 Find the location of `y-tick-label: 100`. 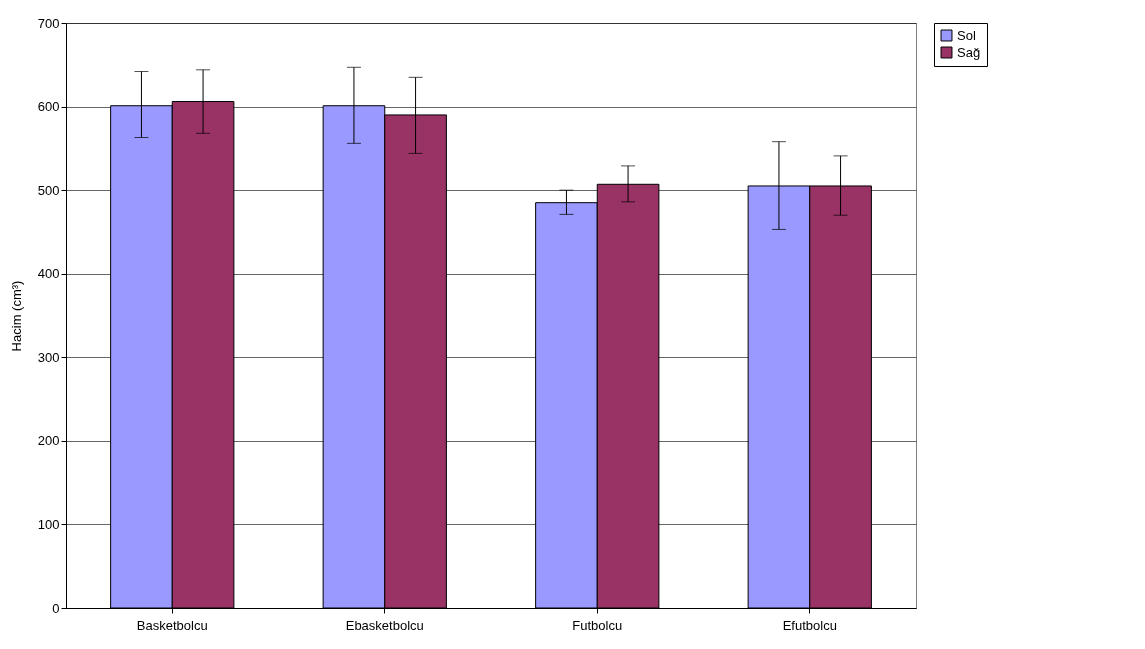

y-tick-label: 100 is located at coordinates (48, 524).